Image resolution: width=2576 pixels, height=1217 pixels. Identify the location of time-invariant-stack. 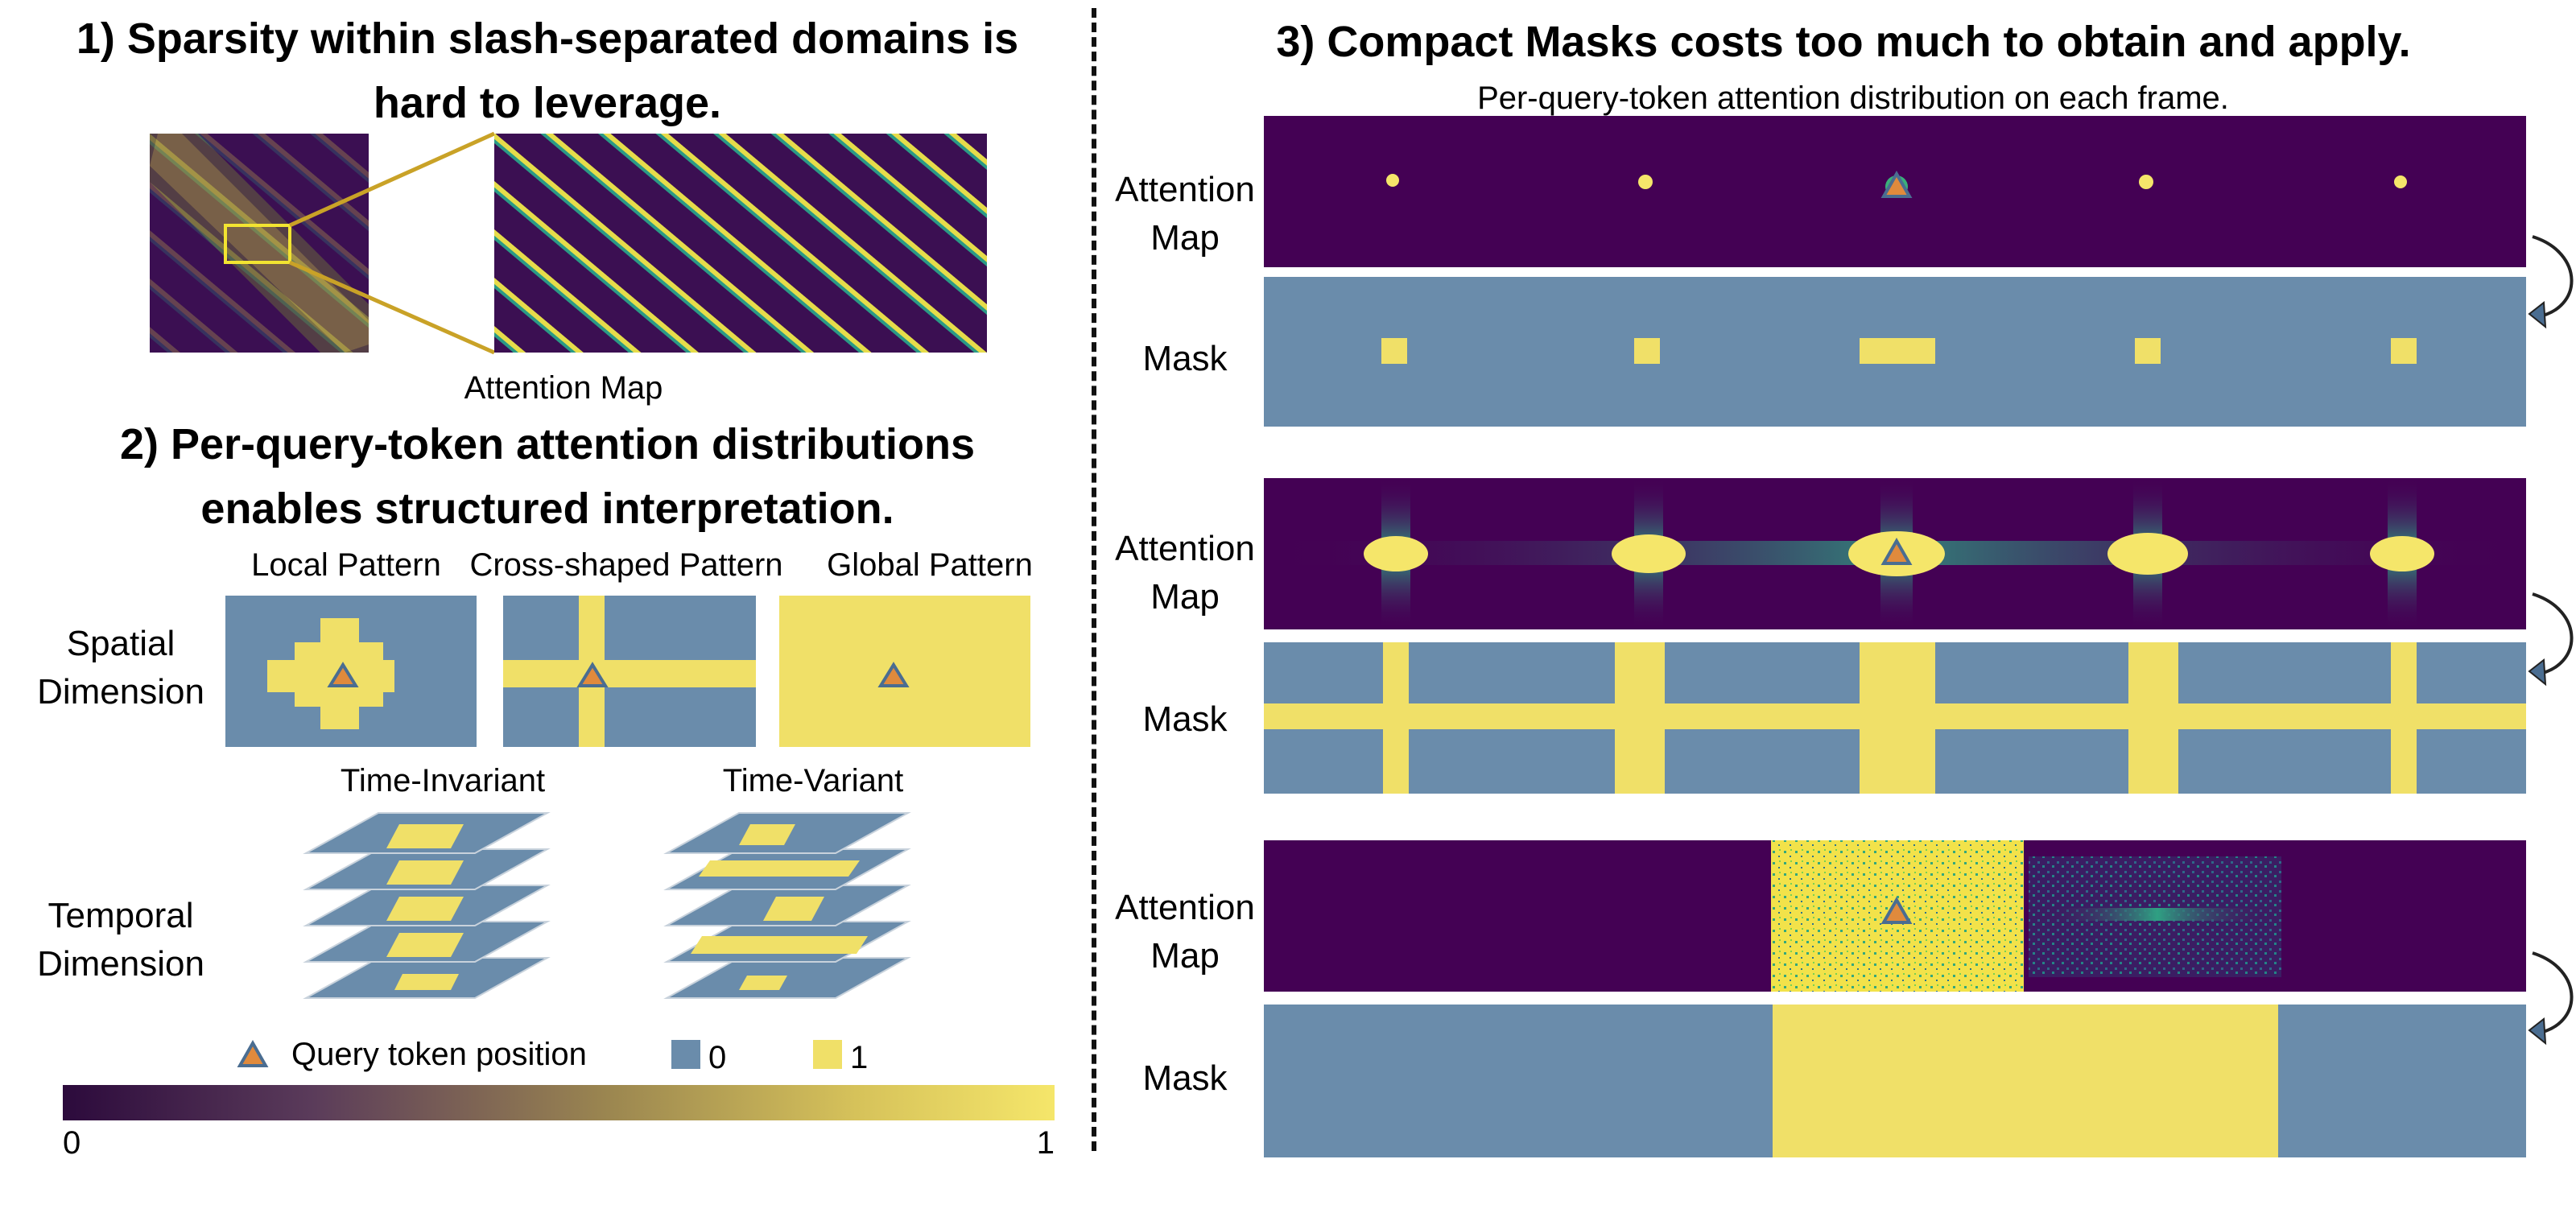
(427, 905).